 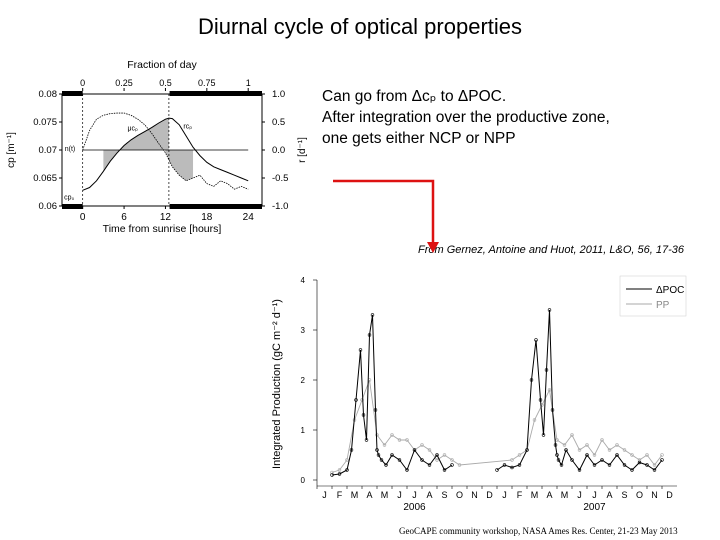 What do you see at coordinates (355, 495) in the screenshot?
I see `month-tick-label: M` at bounding box center [355, 495].